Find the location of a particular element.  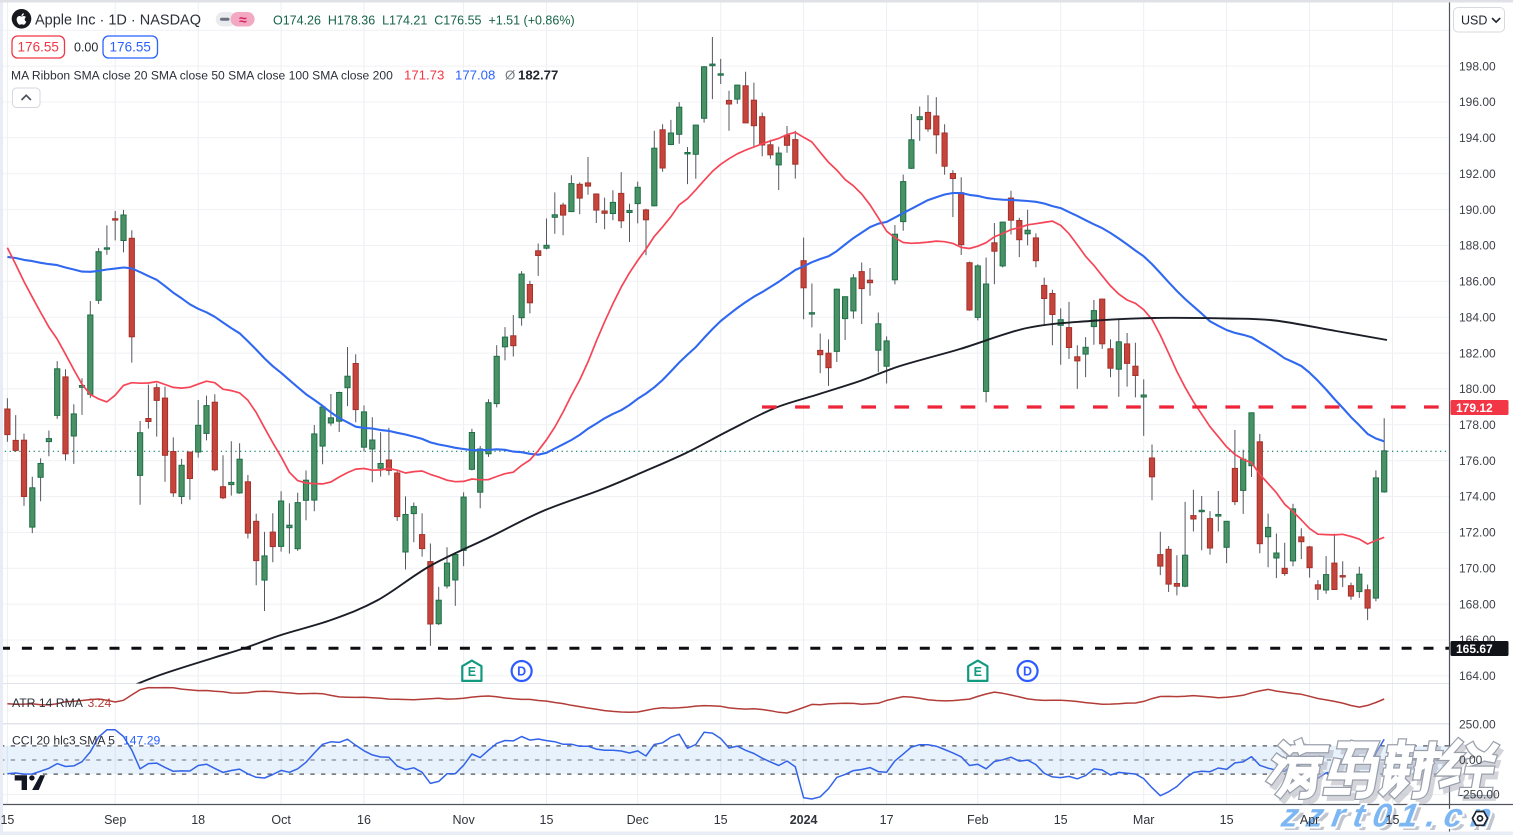

svg-text: 18 is located at coordinates (198, 820).